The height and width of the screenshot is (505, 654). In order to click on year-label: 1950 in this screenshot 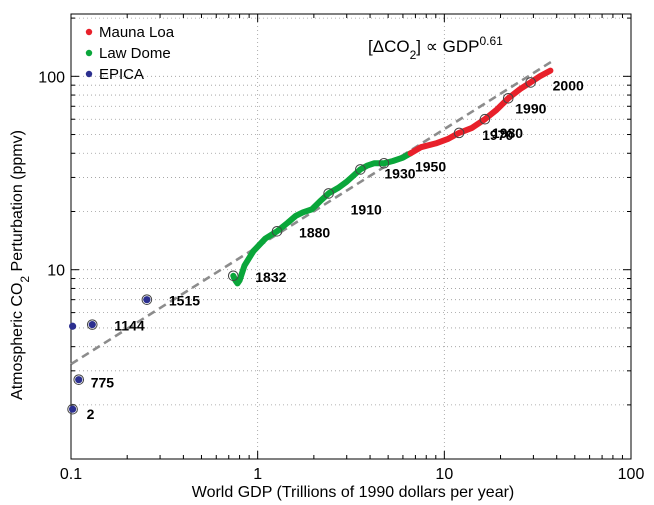, I will do `click(430, 166)`.